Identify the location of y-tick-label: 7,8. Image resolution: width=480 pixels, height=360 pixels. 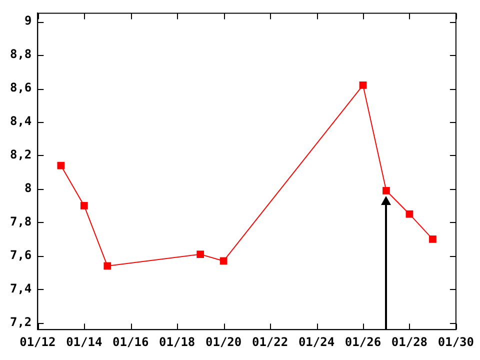
(21, 221).